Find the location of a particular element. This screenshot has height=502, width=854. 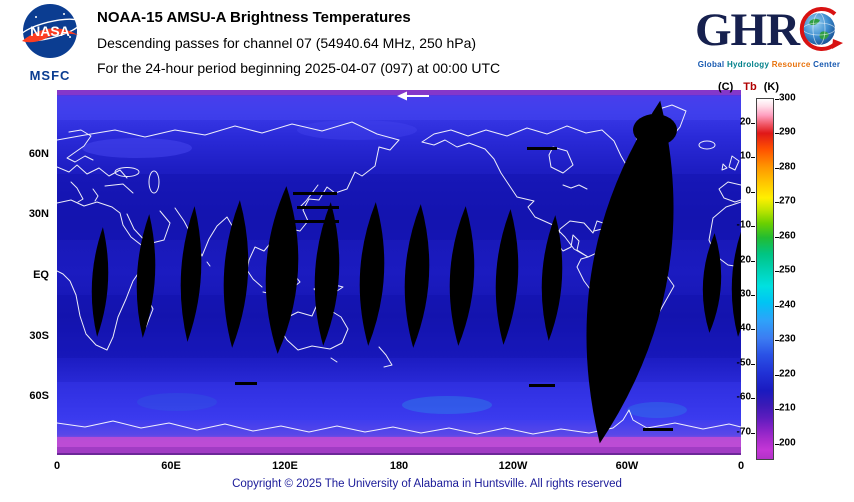

c-tick-label: -70 is located at coordinates (743, 432).